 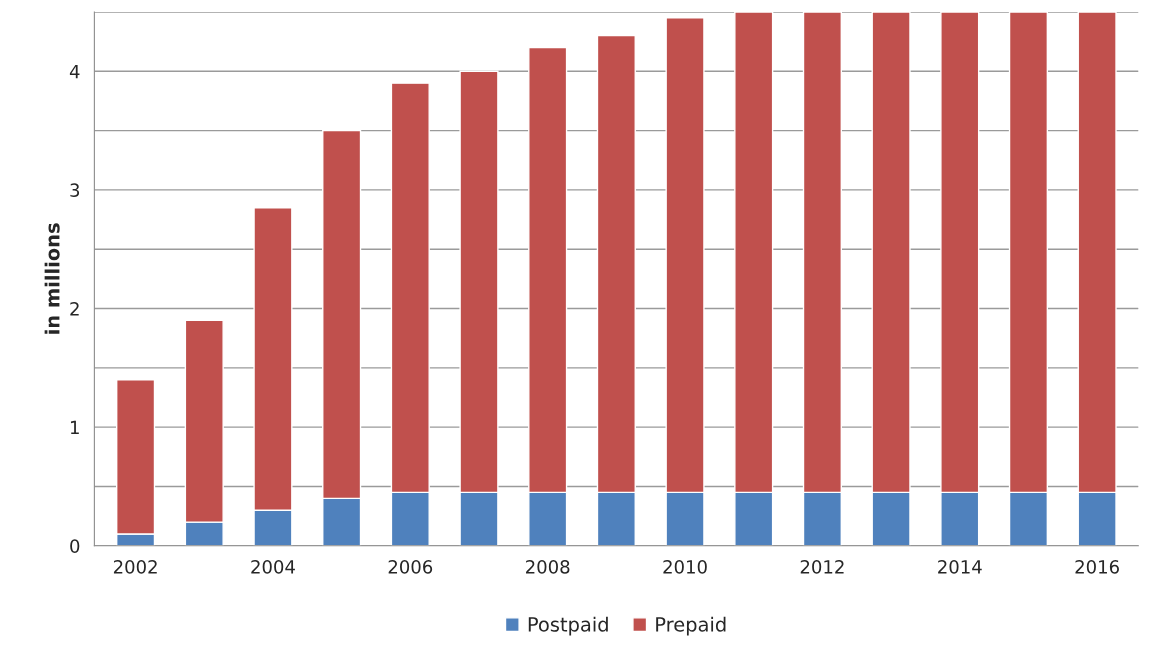 What do you see at coordinates (548, 567) in the screenshot?
I see `x-tick-label: 2008` at bounding box center [548, 567].